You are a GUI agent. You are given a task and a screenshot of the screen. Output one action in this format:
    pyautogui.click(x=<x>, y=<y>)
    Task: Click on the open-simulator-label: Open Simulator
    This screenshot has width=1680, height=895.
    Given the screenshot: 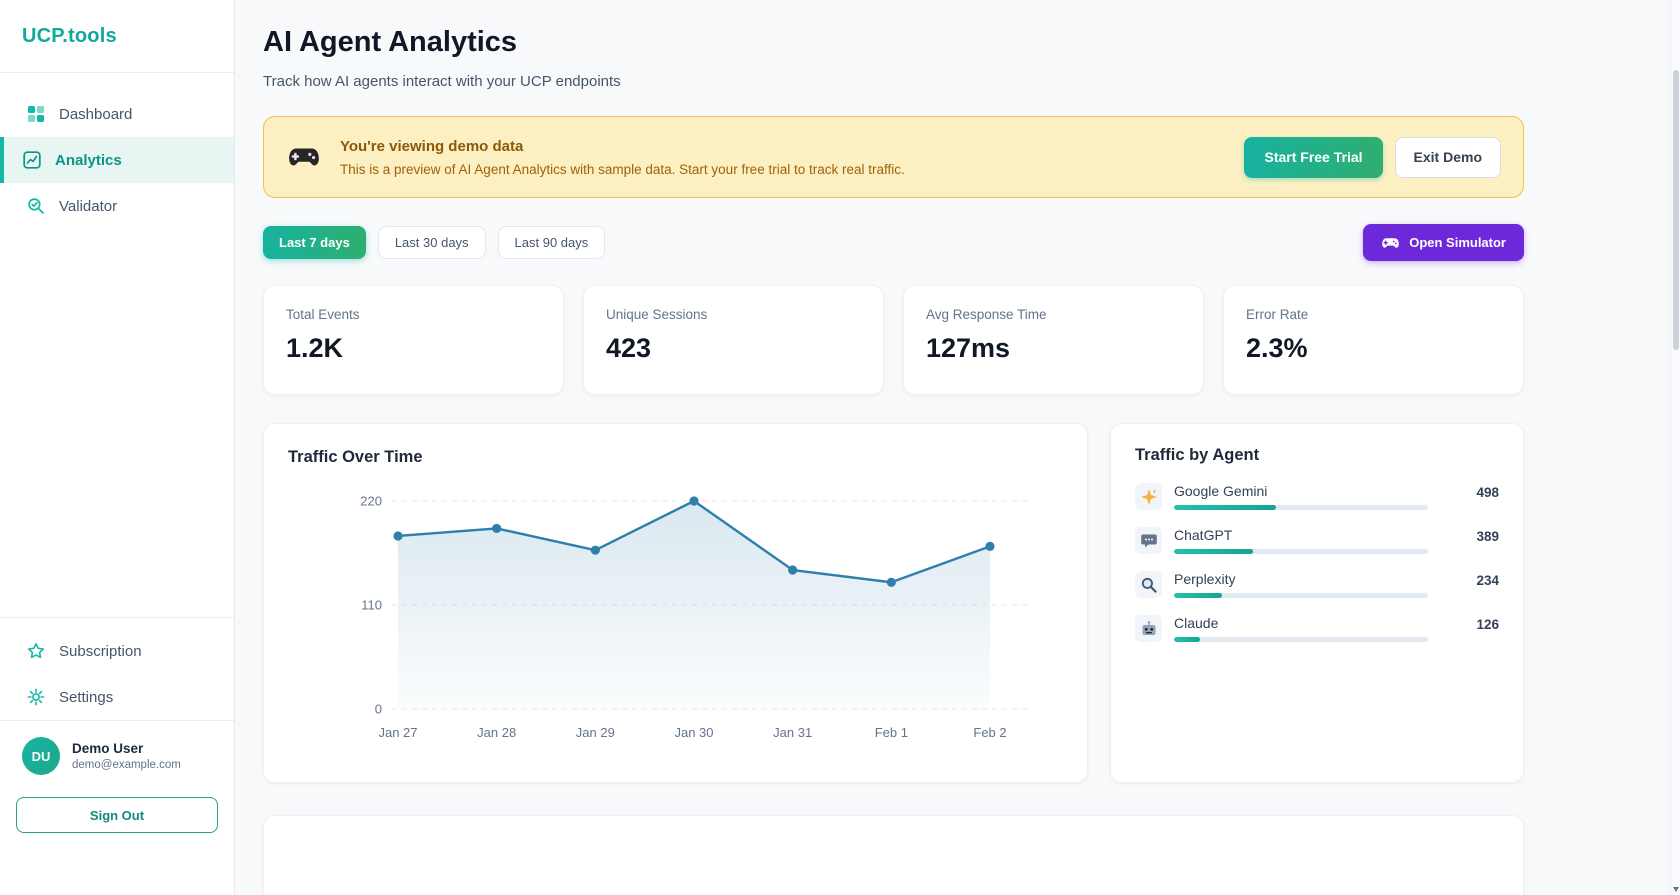 What is the action you would take?
    pyautogui.click(x=1457, y=242)
    